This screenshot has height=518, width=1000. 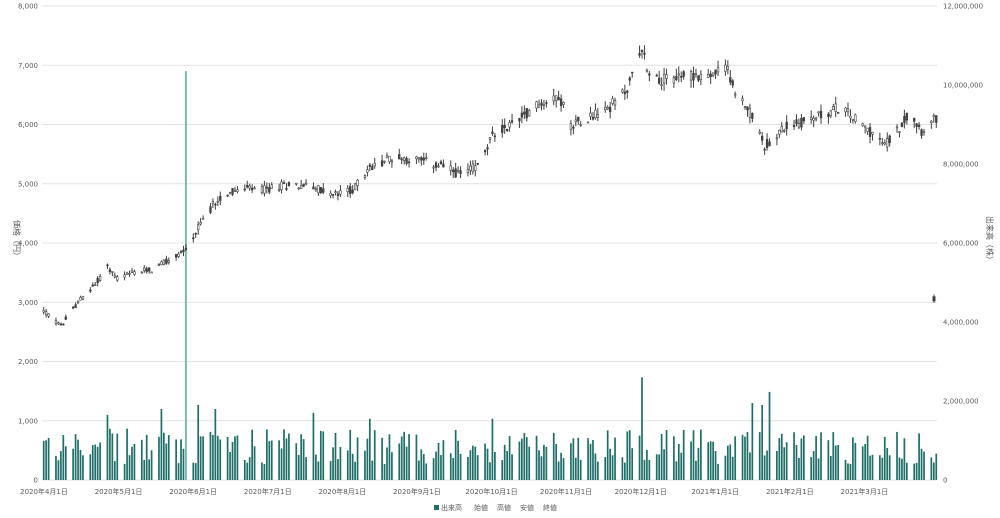 What do you see at coordinates (566, 491) in the screenshot?
I see `x-tick-label: 2020年11月1日` at bounding box center [566, 491].